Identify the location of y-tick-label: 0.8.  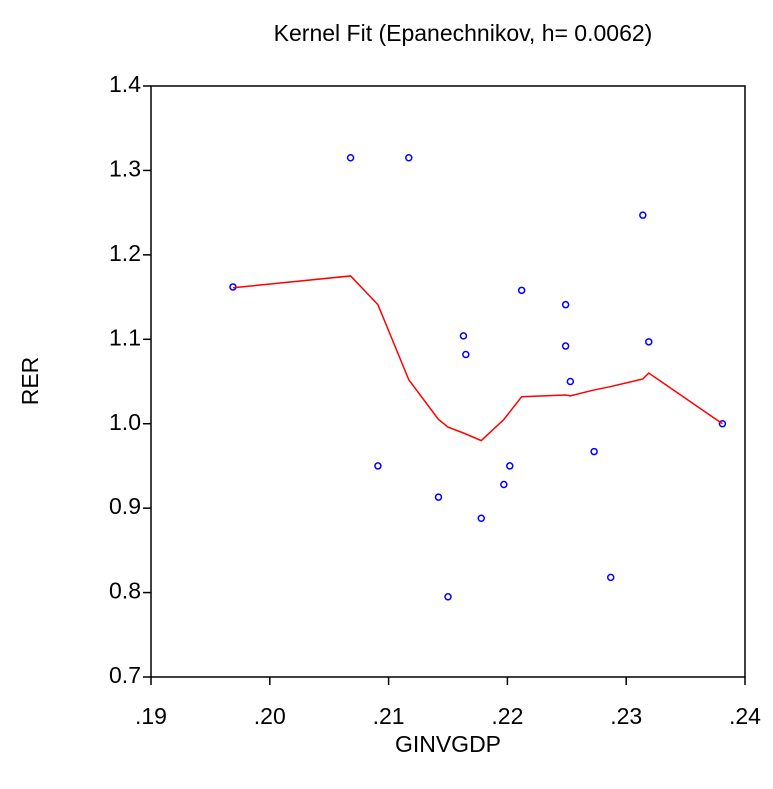
(125, 591).